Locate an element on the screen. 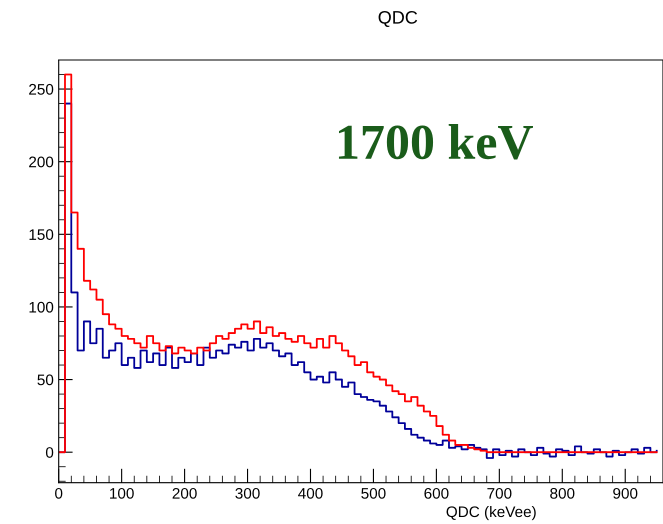 This screenshot has height=524, width=663. x-tick-label: 100 is located at coordinates (122, 493).